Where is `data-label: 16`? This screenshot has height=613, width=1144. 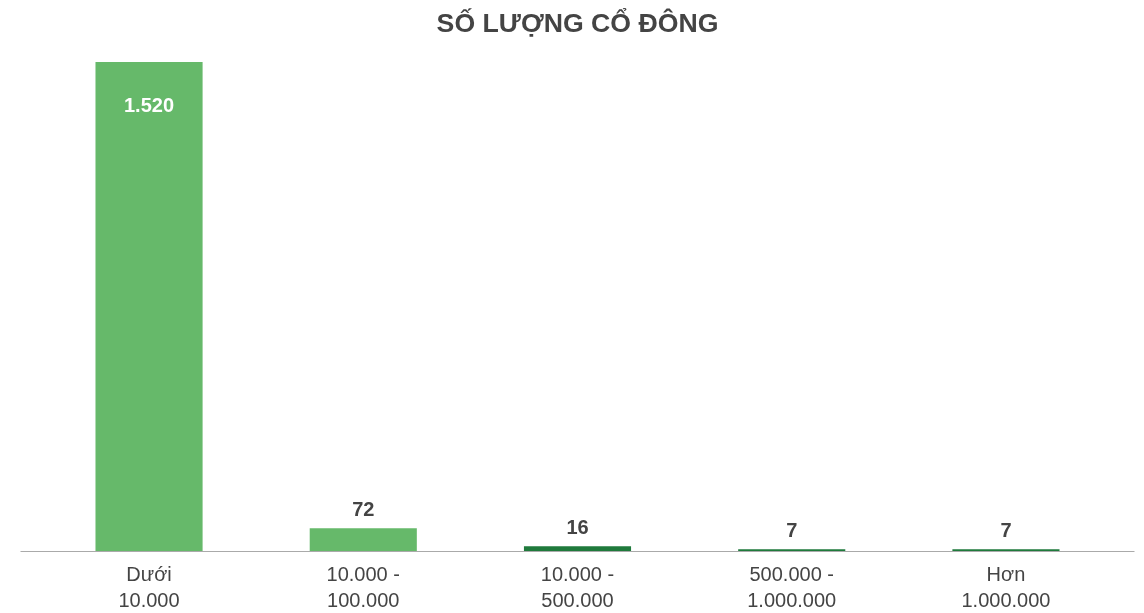
data-label: 16 is located at coordinates (577, 527).